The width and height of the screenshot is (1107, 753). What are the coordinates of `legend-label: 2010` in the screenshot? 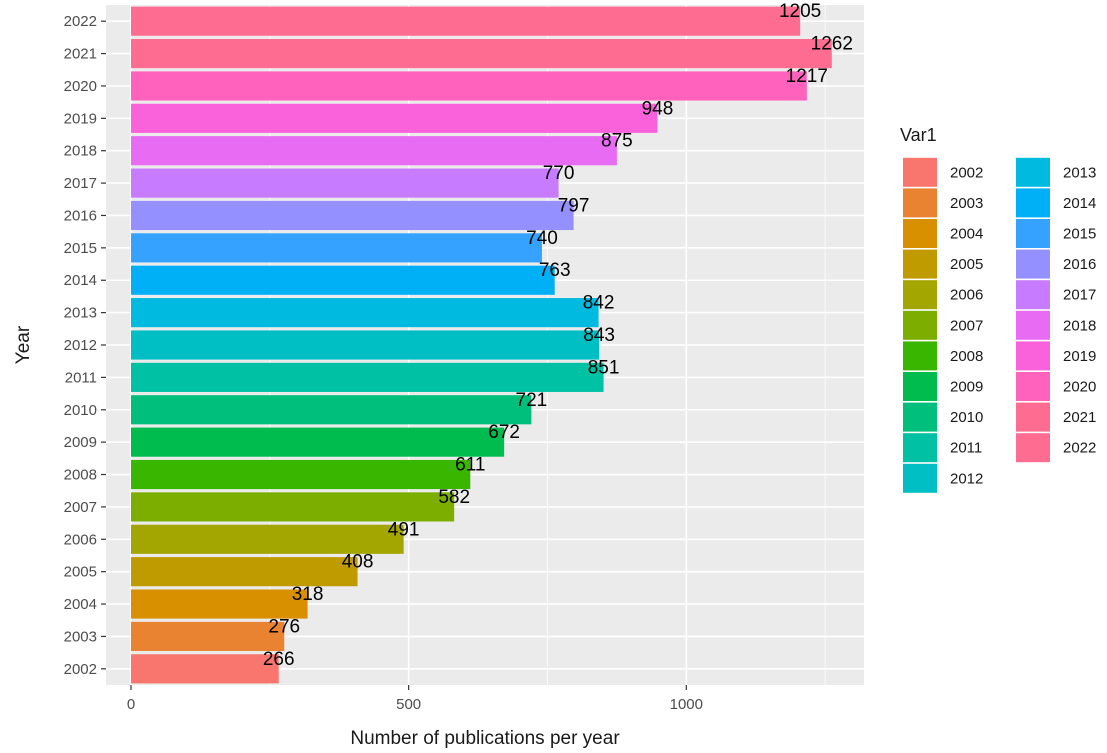 It's located at (966, 417).